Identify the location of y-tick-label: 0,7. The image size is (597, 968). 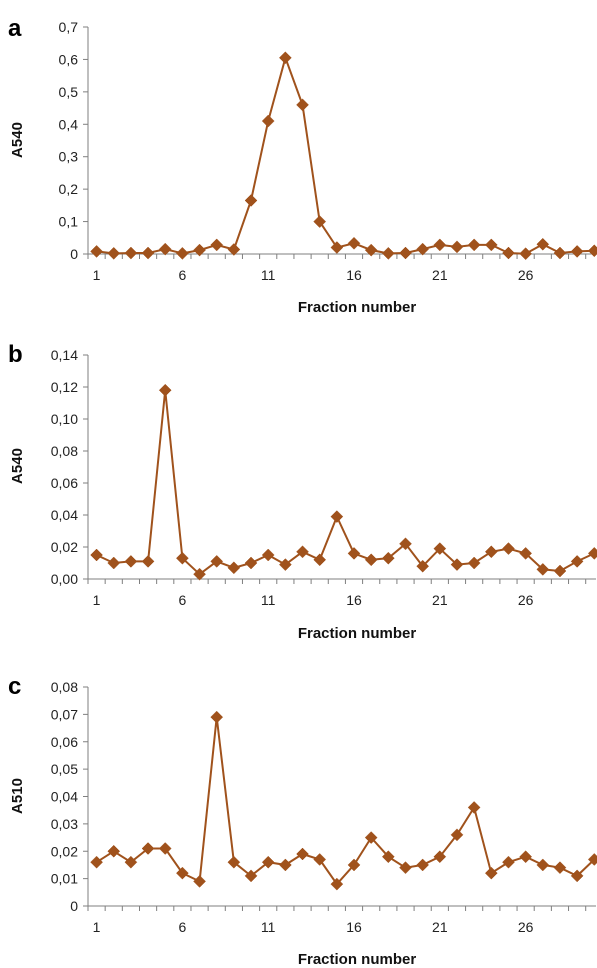
(69, 27).